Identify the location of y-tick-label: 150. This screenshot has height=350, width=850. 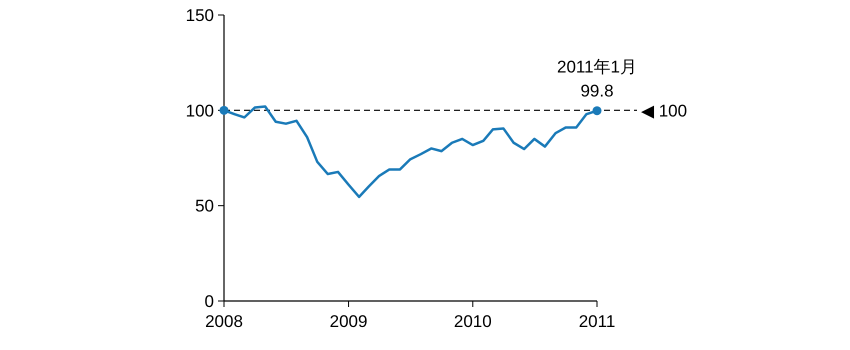
(200, 15).